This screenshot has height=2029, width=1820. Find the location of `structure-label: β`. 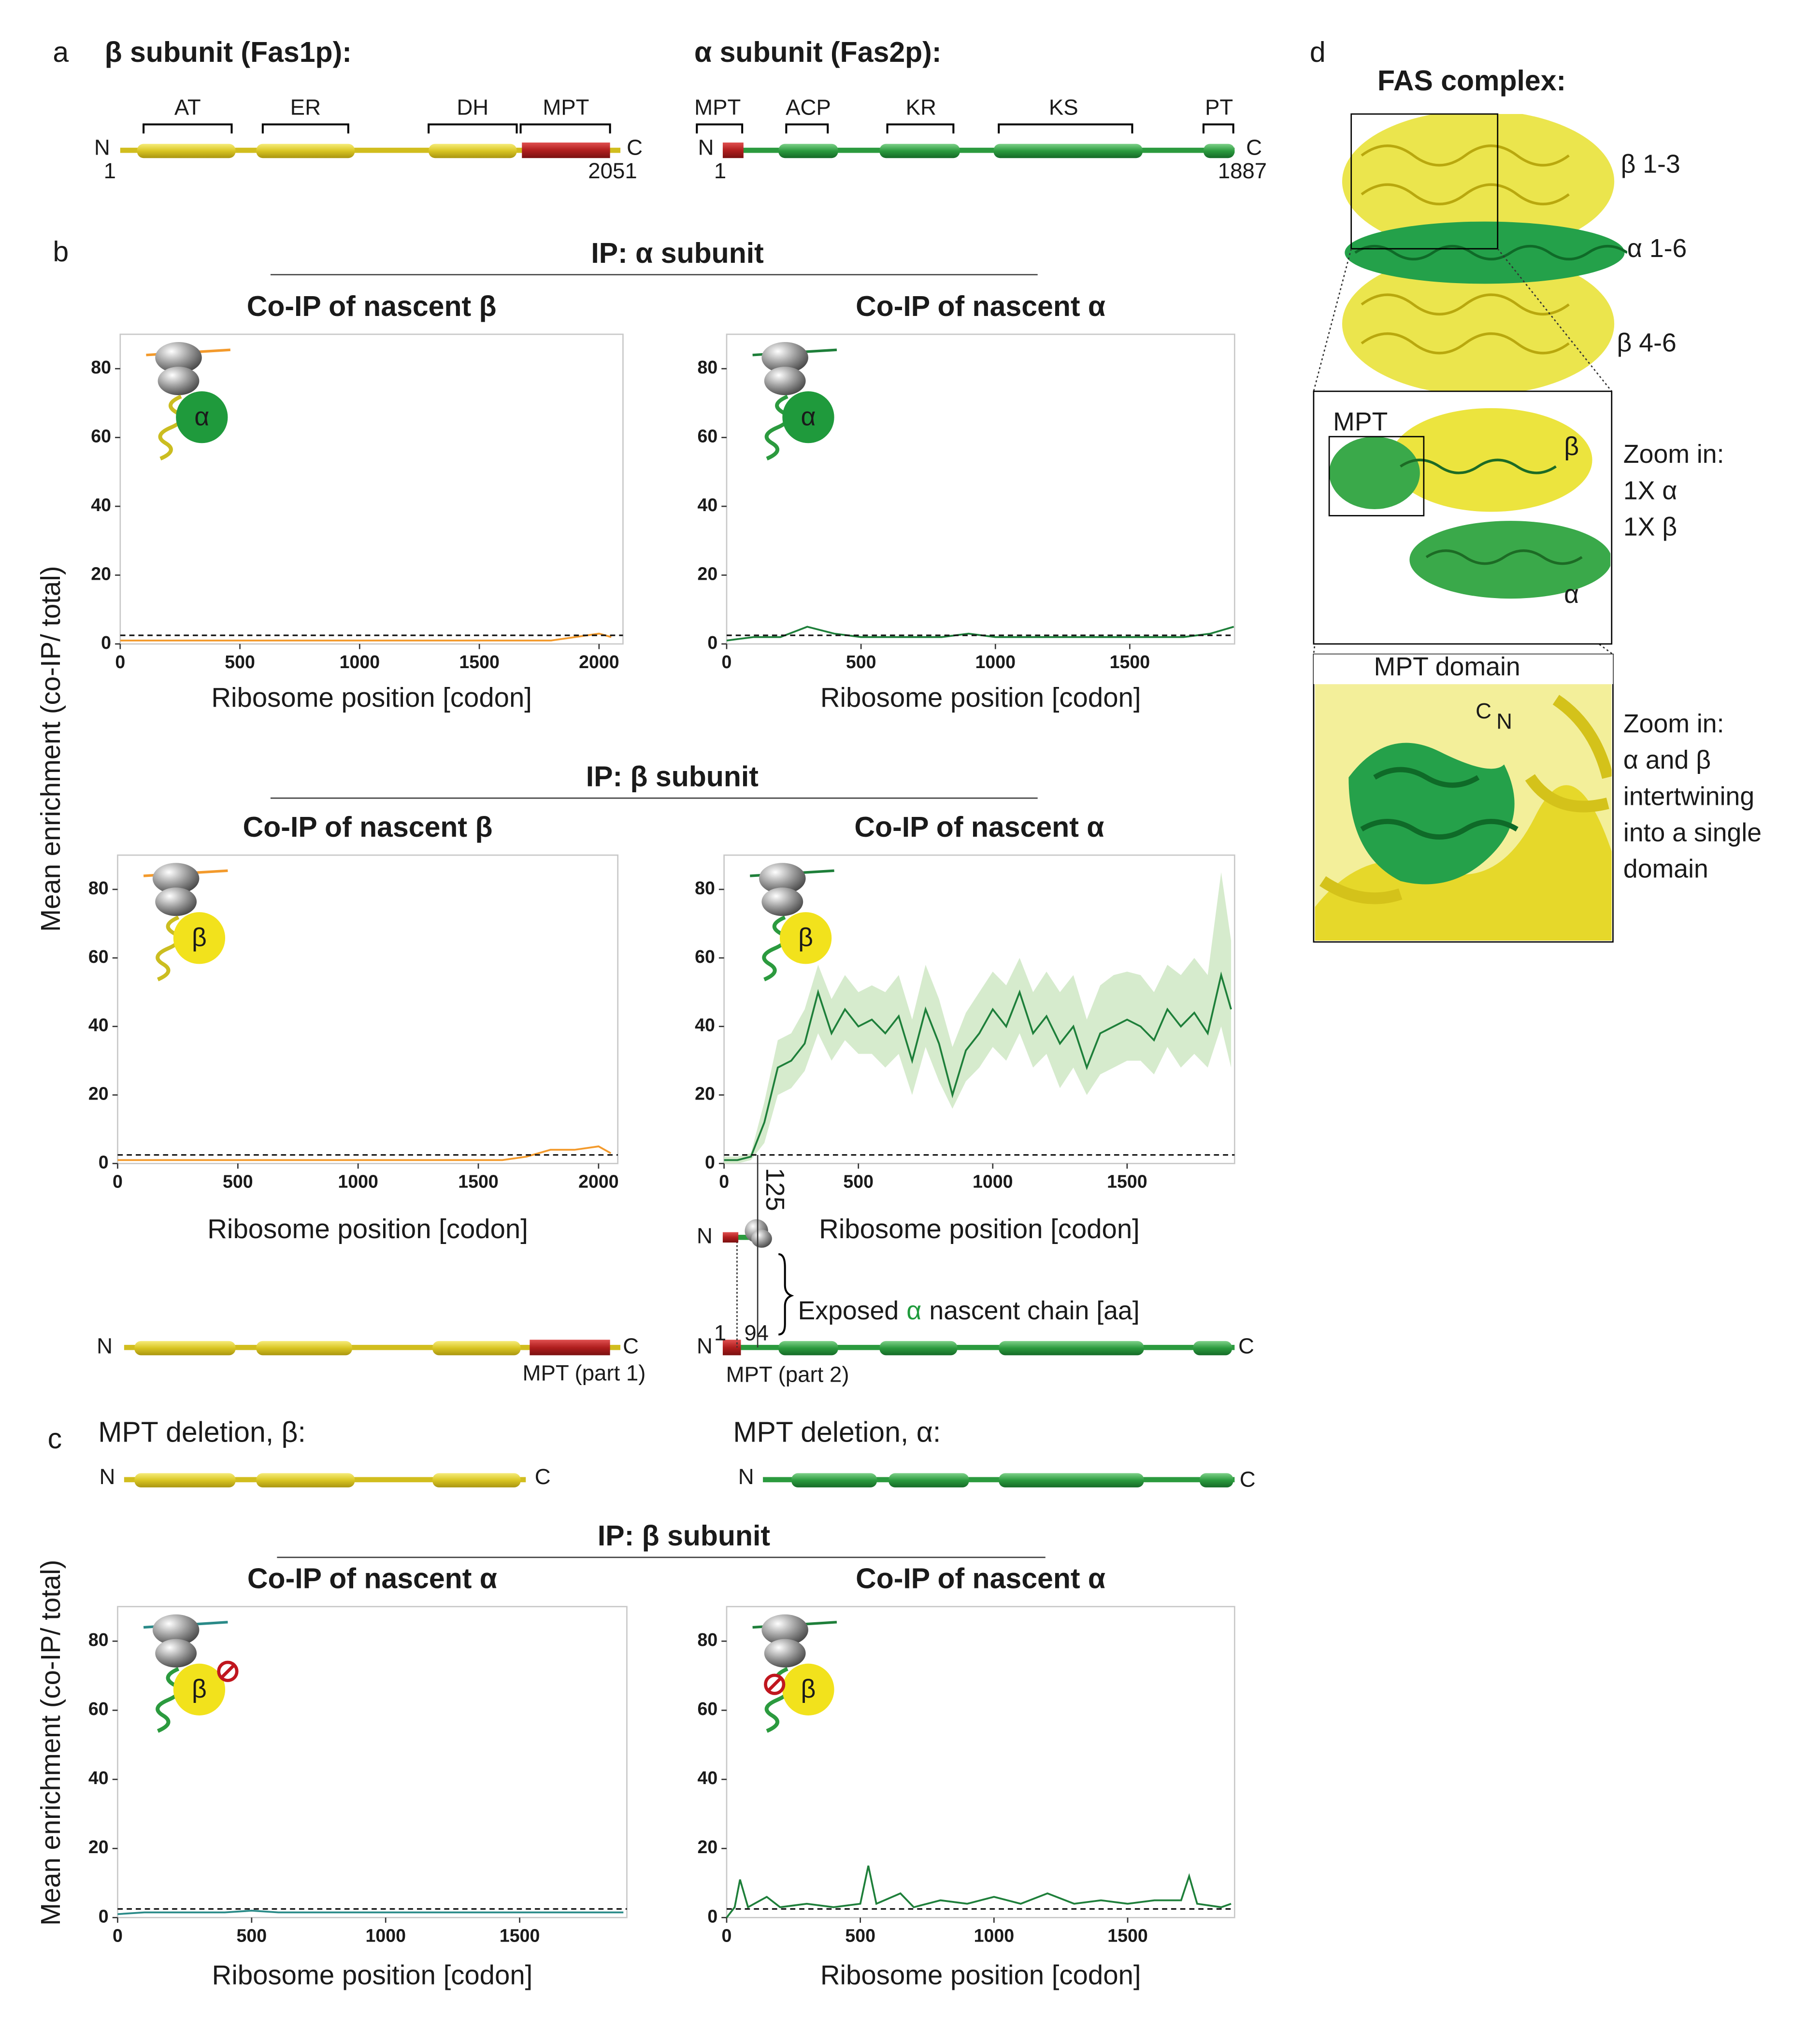

structure-label: β is located at coordinates (1572, 447).